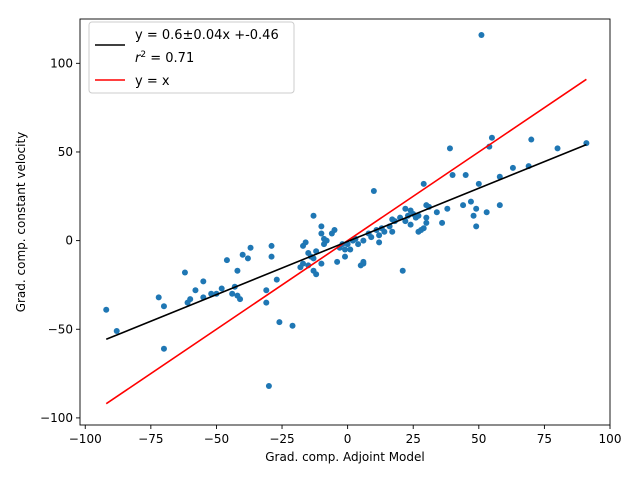 This screenshot has width=640, height=480. What do you see at coordinates (85, 439) in the screenshot?
I see `x-tick-label: −100` at bounding box center [85, 439].